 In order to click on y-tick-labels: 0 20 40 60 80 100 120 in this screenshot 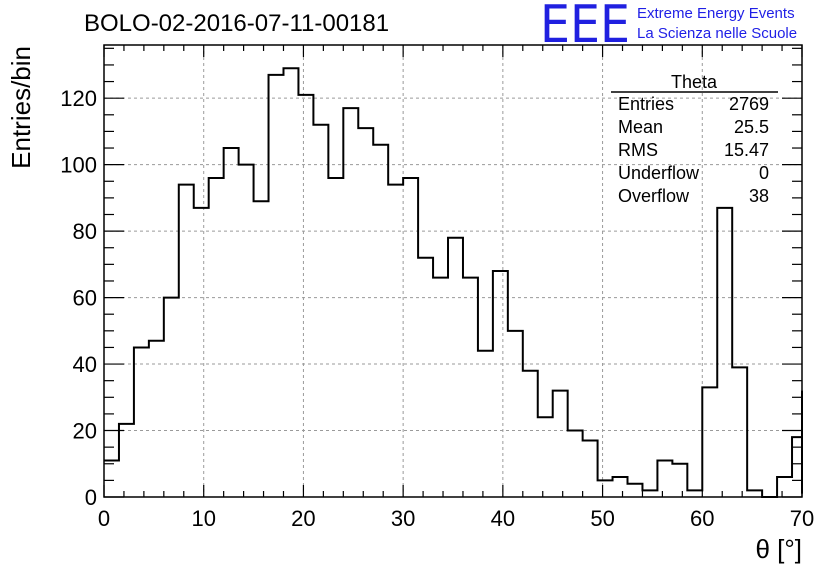, I will do `click(78, 298)`.